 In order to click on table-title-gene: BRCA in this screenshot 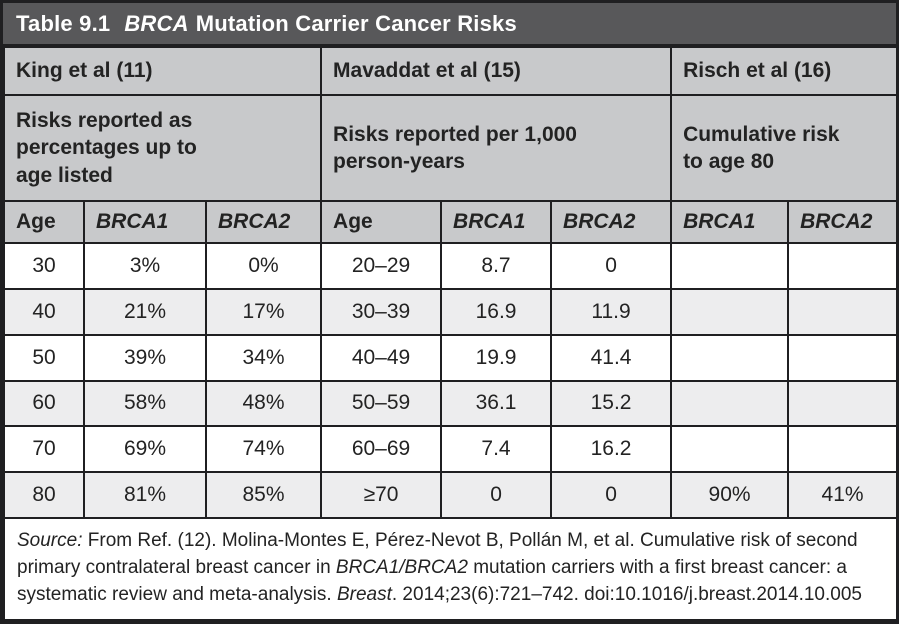, I will do `click(156, 23)`.